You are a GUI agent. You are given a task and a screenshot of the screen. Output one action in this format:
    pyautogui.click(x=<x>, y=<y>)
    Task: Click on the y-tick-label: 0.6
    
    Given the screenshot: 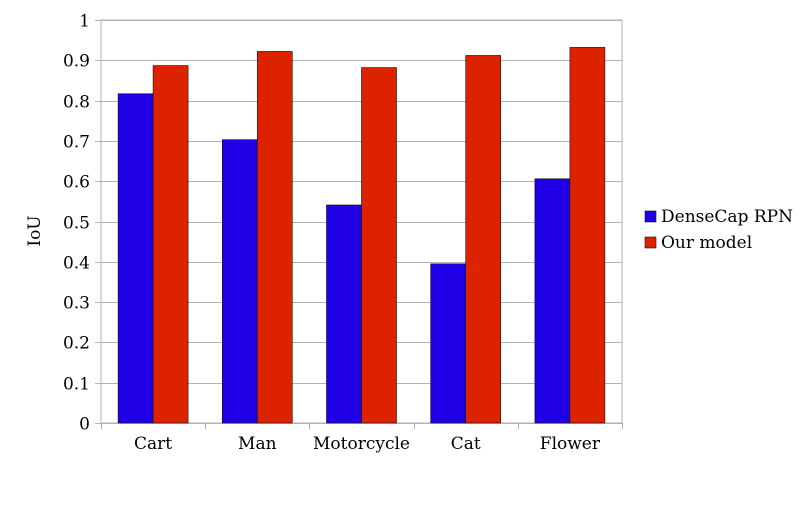 What is the action you would take?
    pyautogui.click(x=76, y=183)
    